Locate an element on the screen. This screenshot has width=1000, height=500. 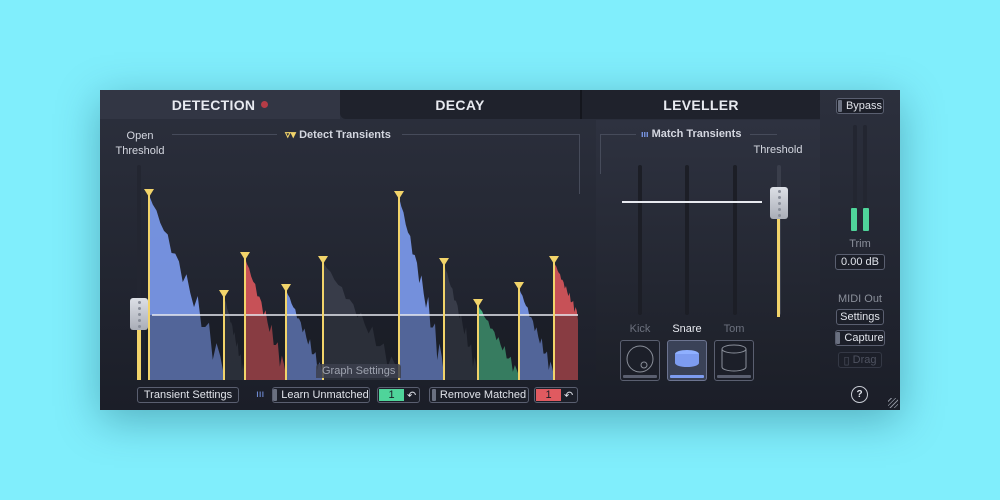
capture-button: Capture is located at coordinates (860, 338).